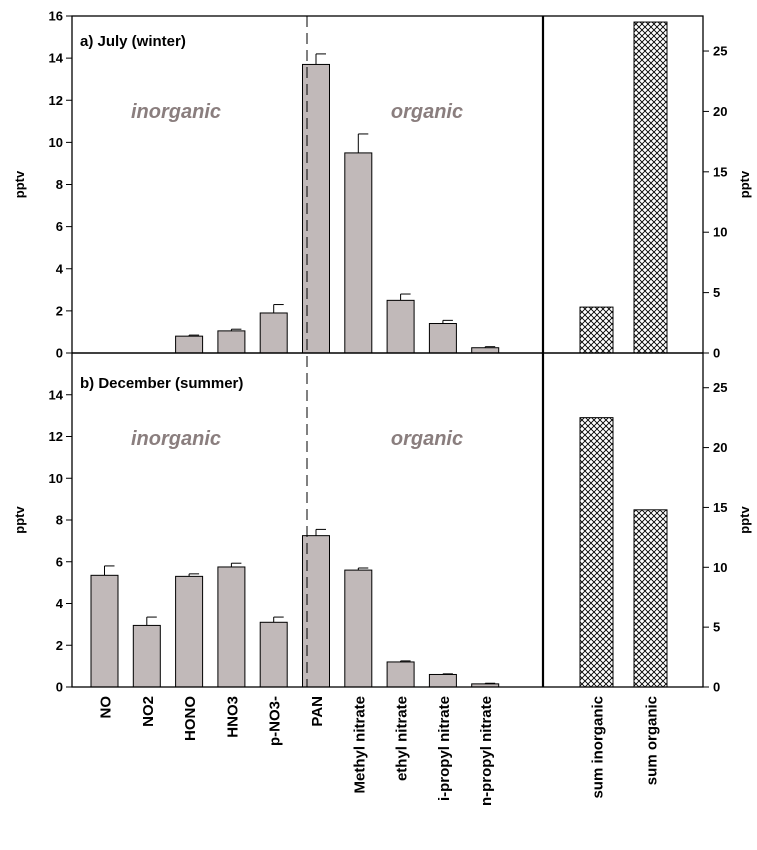  I want to click on x-category-label: HNO3, so click(232, 717).